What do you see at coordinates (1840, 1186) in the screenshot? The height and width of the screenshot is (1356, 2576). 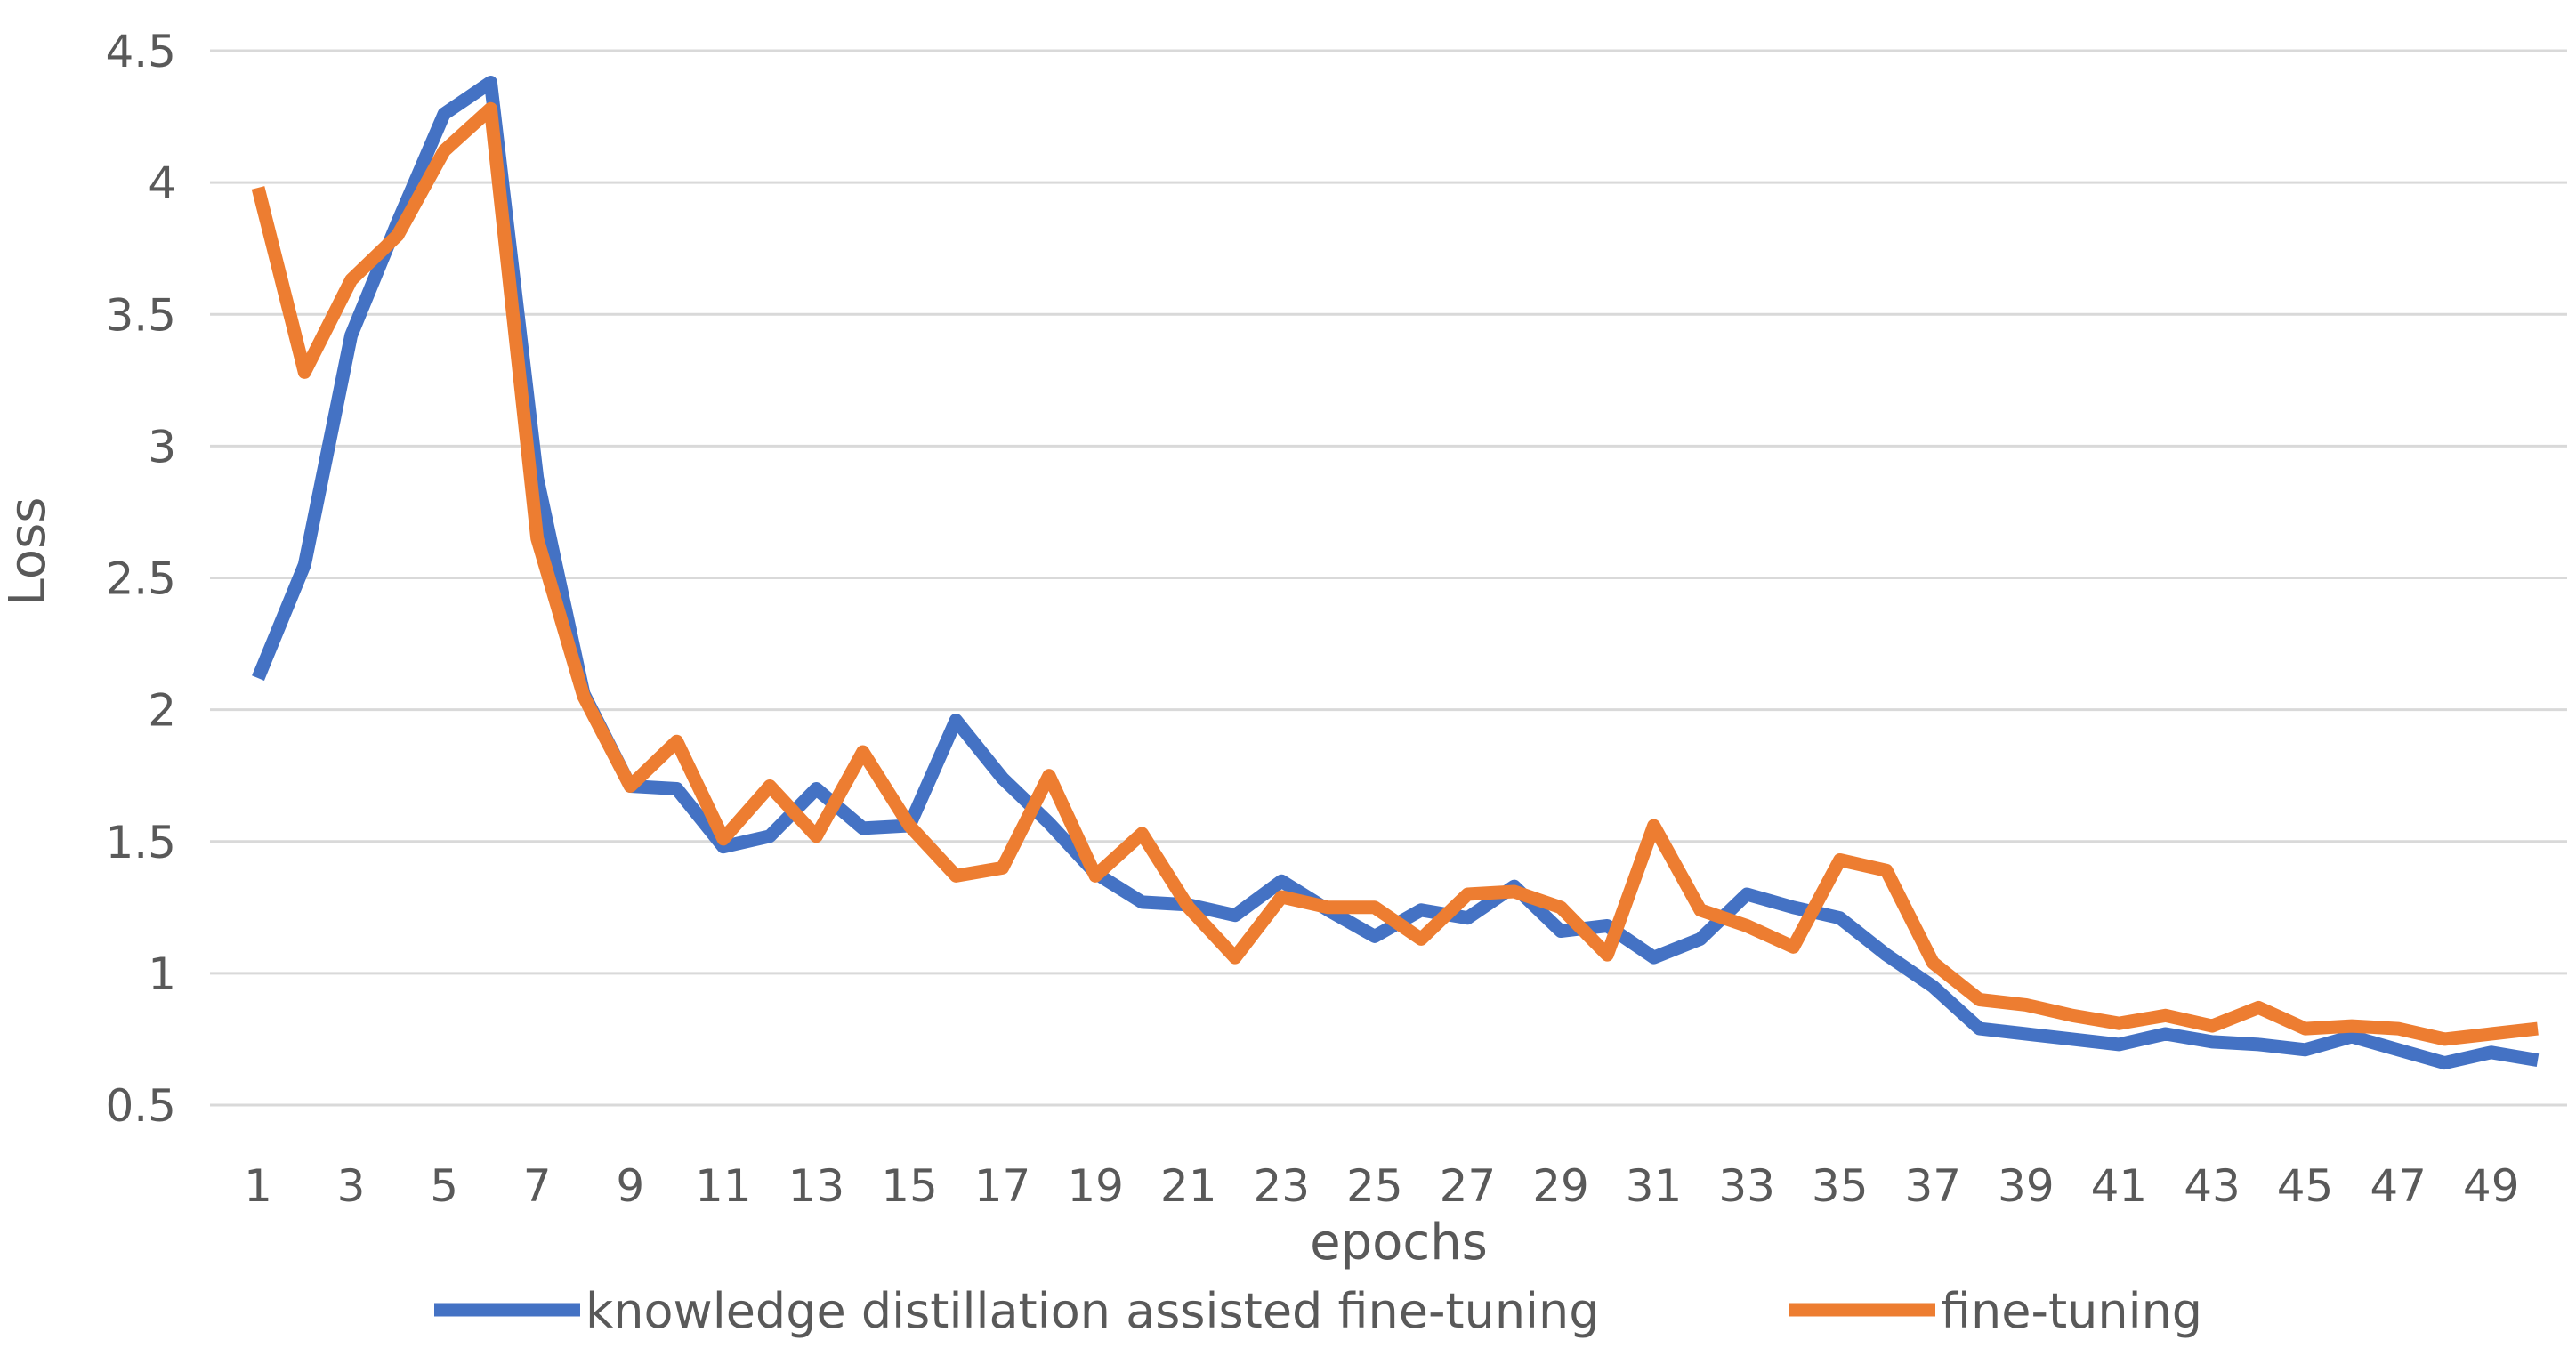 I see `x-tick-label: 35` at bounding box center [1840, 1186].